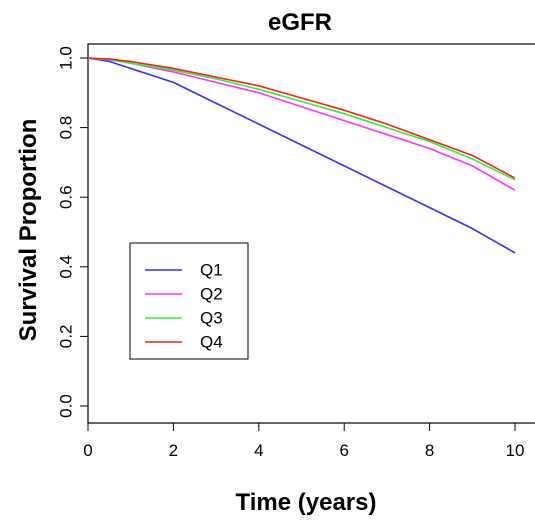 Image resolution: width=535 pixels, height=526 pixels. Describe the element at coordinates (66, 267) in the screenshot. I see `y-tick-label: 0.4` at that location.